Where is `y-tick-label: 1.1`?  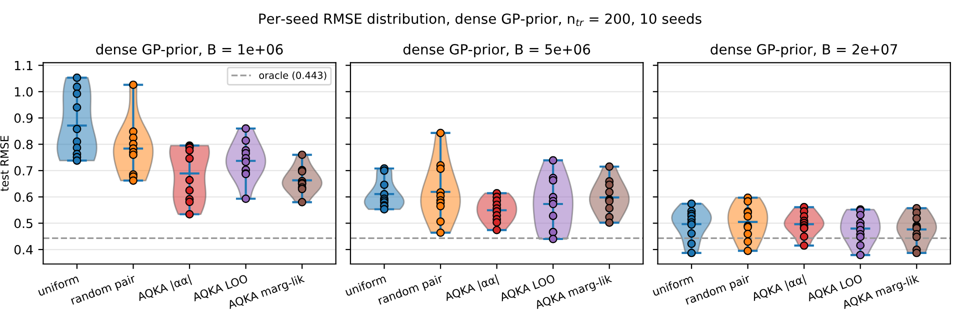
y-tick-label: 1.1 is located at coordinates (23, 65).